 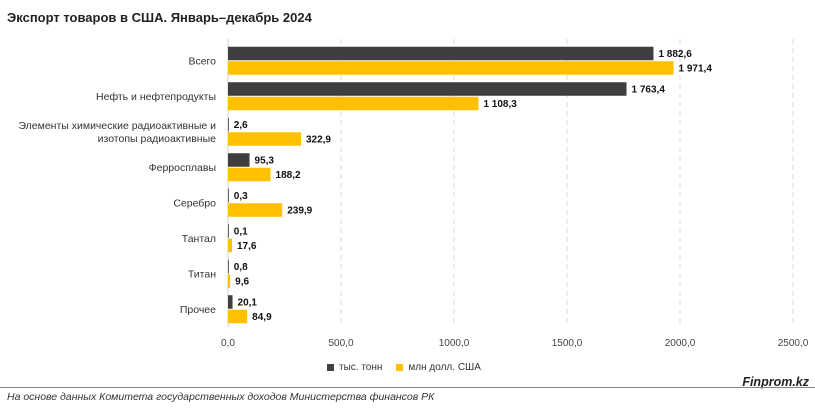 I want to click on legend-swatch-usd, so click(x=400, y=367).